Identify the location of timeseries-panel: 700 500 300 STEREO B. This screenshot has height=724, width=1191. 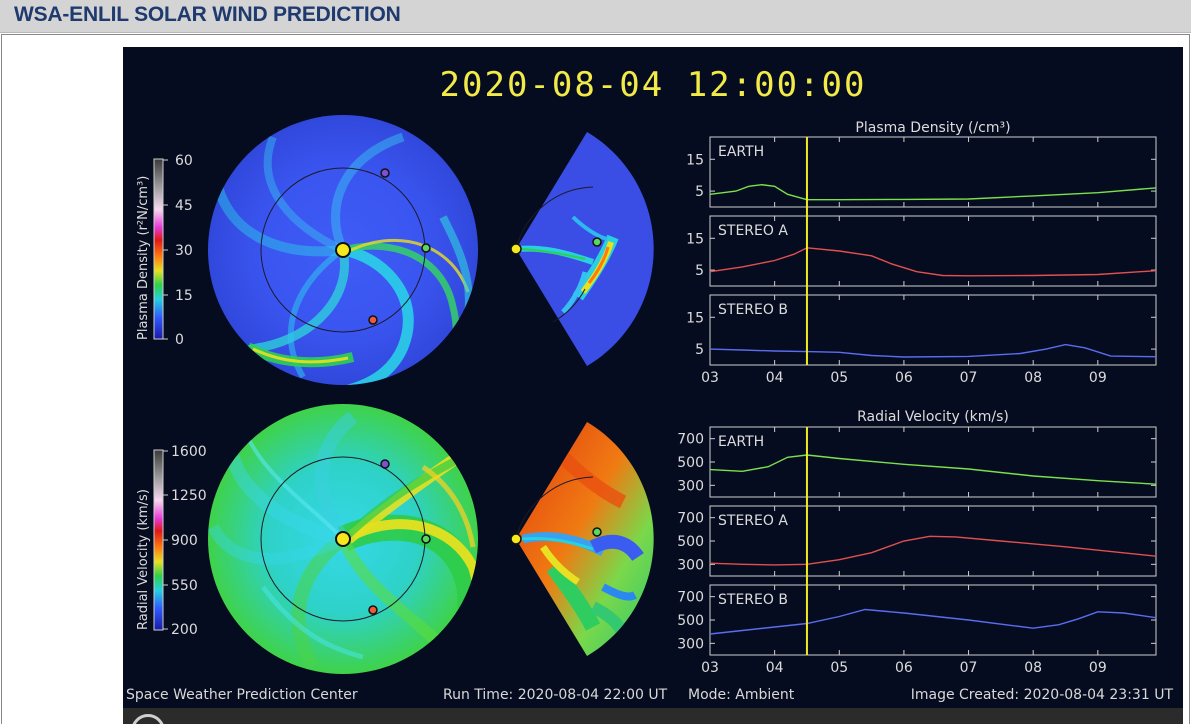
(917, 620).